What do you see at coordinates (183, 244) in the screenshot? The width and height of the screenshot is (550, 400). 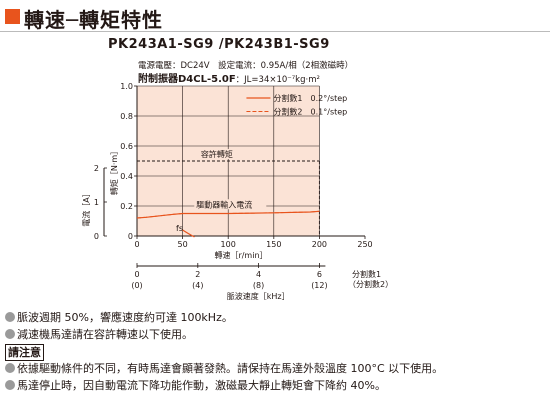 I see `x-tick-label: 50` at bounding box center [183, 244].